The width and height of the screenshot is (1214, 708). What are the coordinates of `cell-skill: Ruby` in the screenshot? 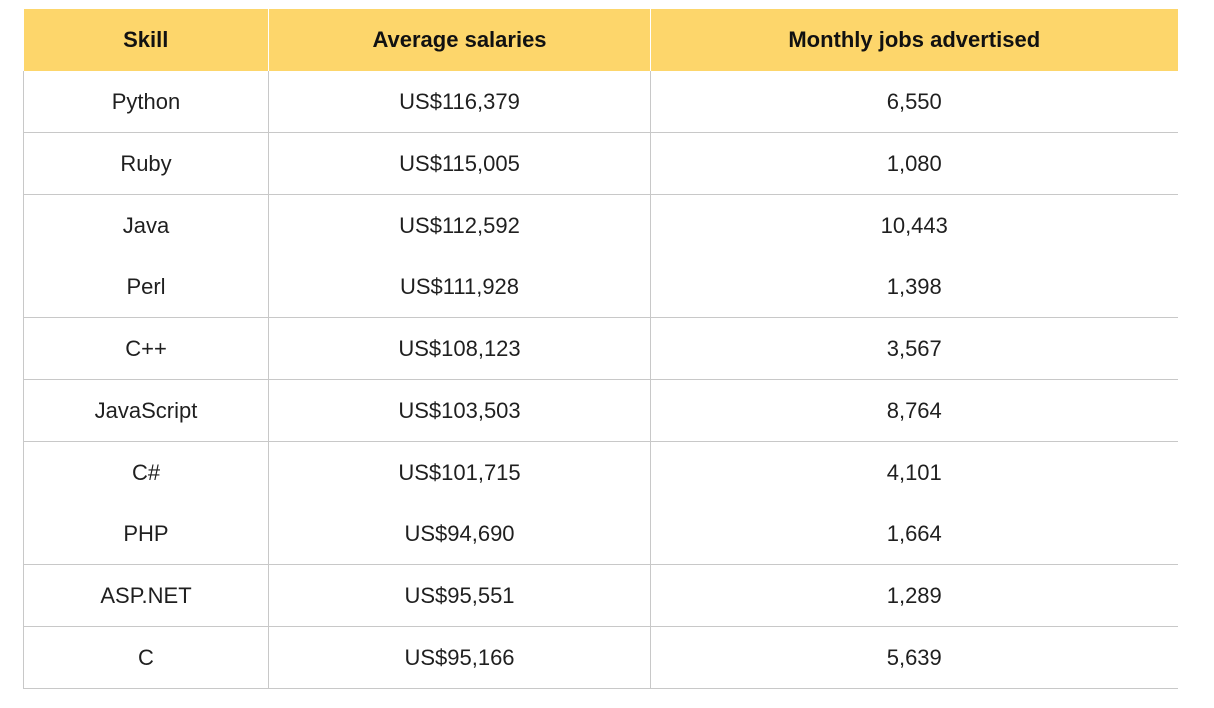 It's located at (146, 163).